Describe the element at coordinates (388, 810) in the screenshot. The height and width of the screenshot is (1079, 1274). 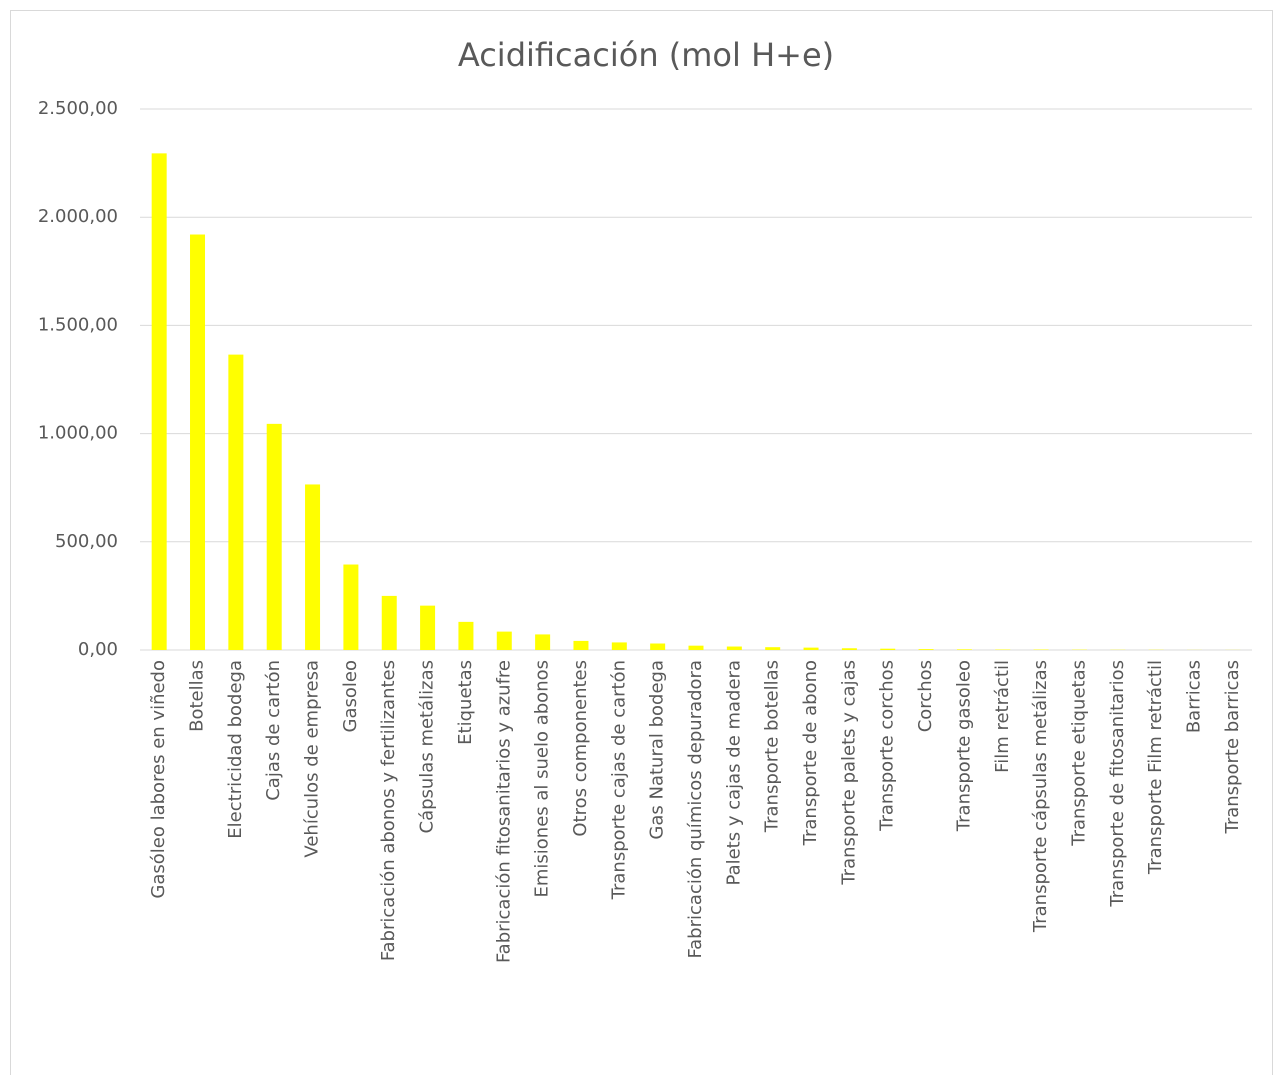
I see `x-tick-label: Fabricación abonos y fertilizantes` at that location.